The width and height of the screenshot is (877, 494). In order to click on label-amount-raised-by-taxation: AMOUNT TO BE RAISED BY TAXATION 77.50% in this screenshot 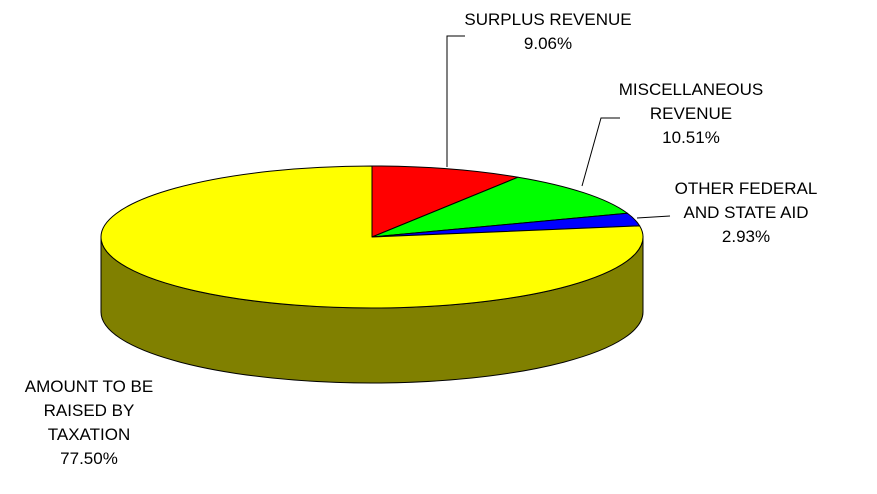, I will do `click(89, 422)`.